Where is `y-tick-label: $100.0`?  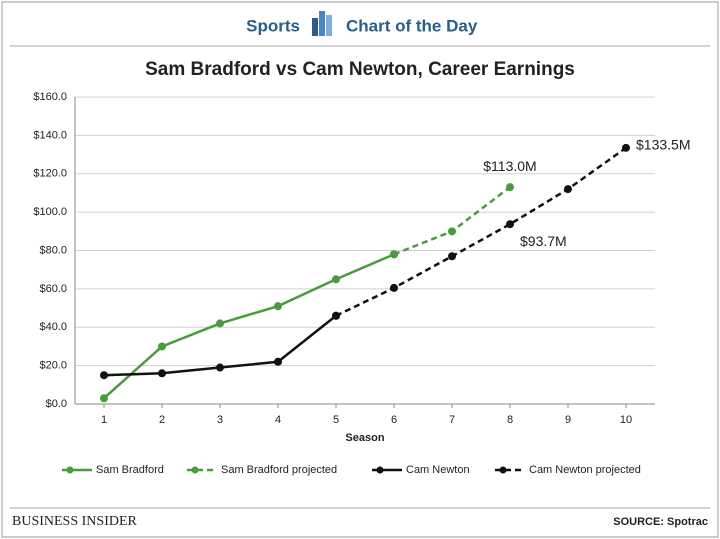 y-tick-label: $100.0 is located at coordinates (50, 212).